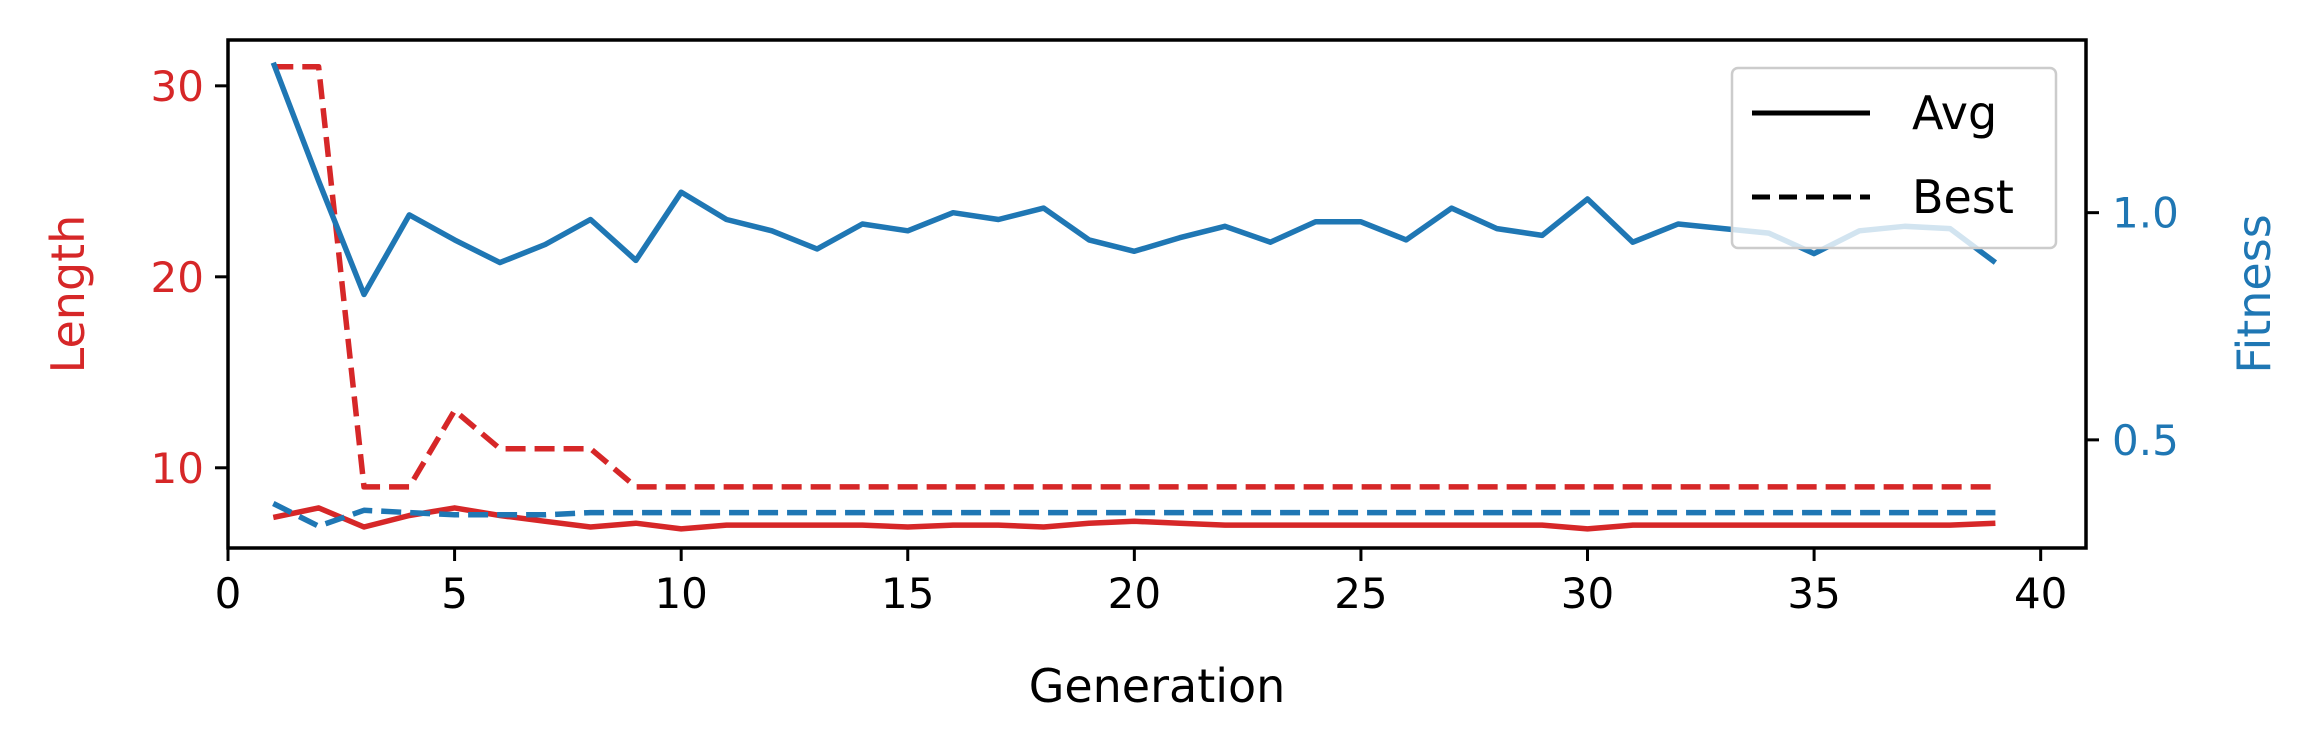 The image size is (2320, 756). I want to click on x-tick-label: 40, so click(2040, 593).